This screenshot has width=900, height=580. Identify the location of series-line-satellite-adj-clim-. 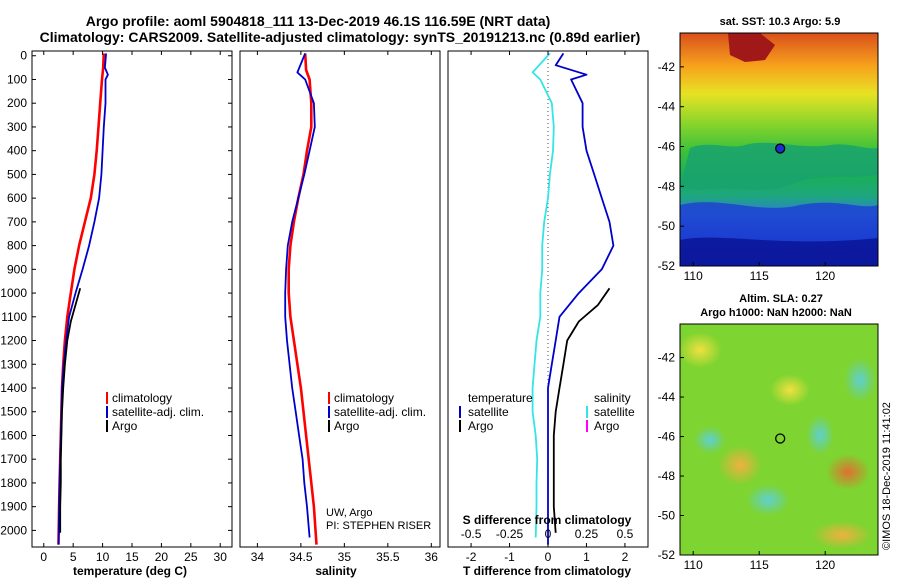
(300, 295).